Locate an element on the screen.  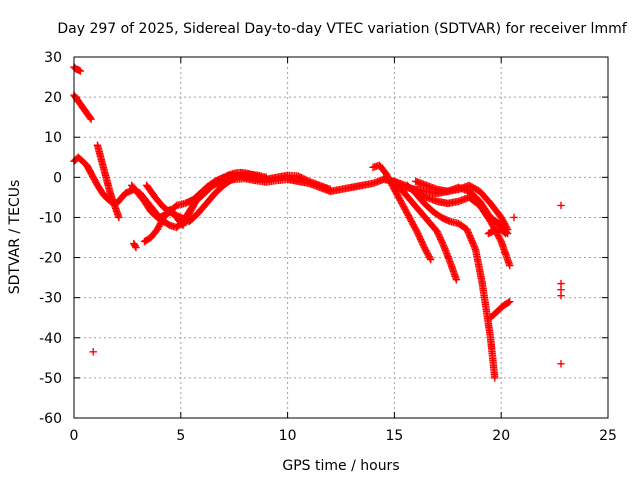
y-tick-label: 30 is located at coordinates (53, 58).